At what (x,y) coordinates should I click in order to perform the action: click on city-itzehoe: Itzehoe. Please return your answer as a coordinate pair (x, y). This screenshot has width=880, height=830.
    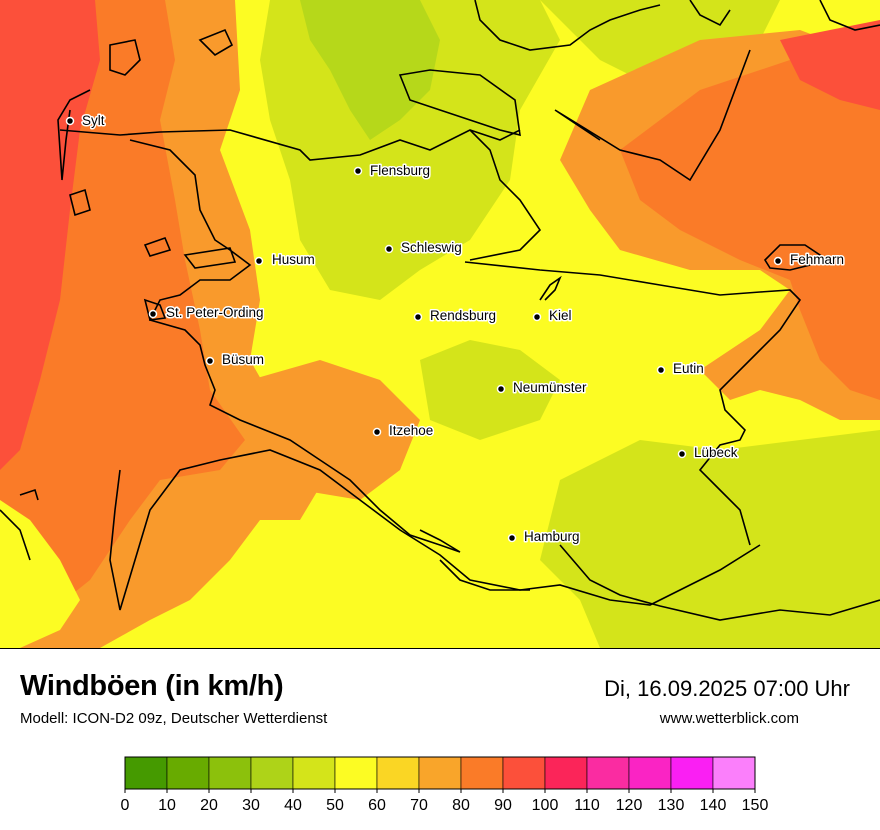
    Looking at the image, I should click on (403, 431).